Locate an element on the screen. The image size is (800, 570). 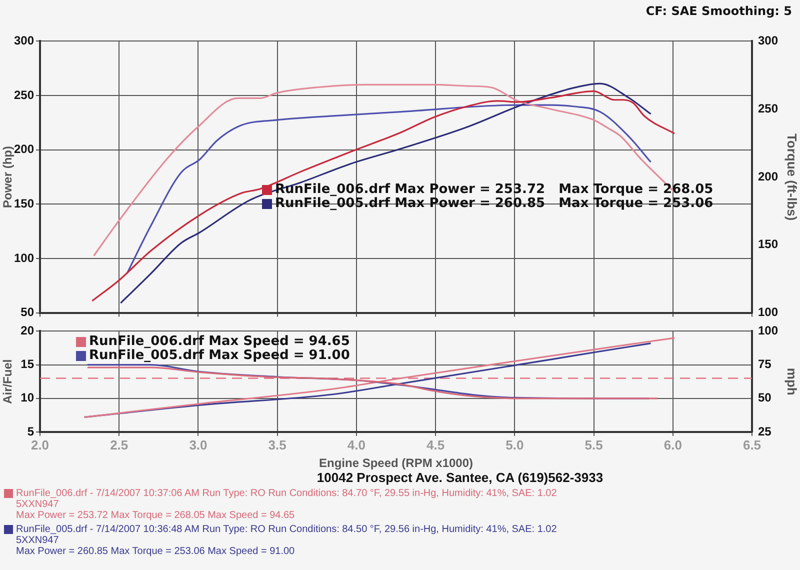
y-tick-label: 250 is located at coordinates (24, 95).